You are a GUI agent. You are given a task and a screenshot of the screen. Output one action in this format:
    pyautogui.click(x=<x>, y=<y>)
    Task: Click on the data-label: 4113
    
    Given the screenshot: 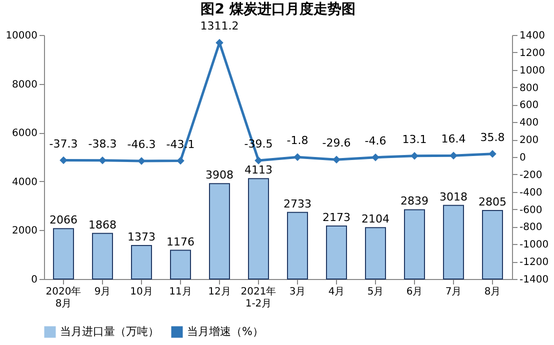 What is the action you would take?
    pyautogui.click(x=258, y=170)
    